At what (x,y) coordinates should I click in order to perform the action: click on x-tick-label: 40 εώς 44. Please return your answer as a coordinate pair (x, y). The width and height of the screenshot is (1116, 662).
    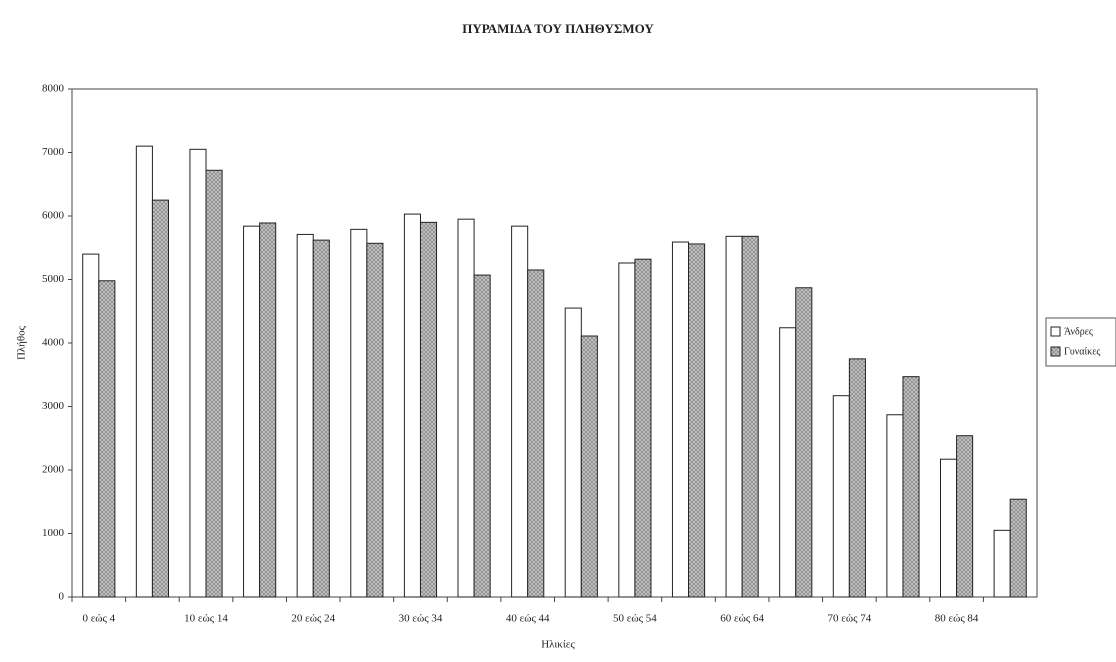
    Looking at the image, I should click on (528, 619).